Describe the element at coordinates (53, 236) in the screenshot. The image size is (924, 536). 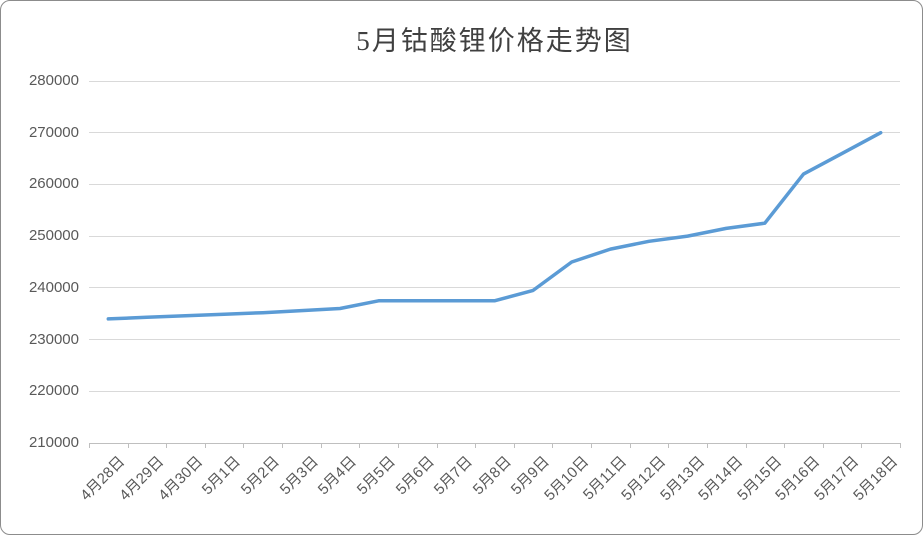
I see `y-tick-label: 250000` at that location.